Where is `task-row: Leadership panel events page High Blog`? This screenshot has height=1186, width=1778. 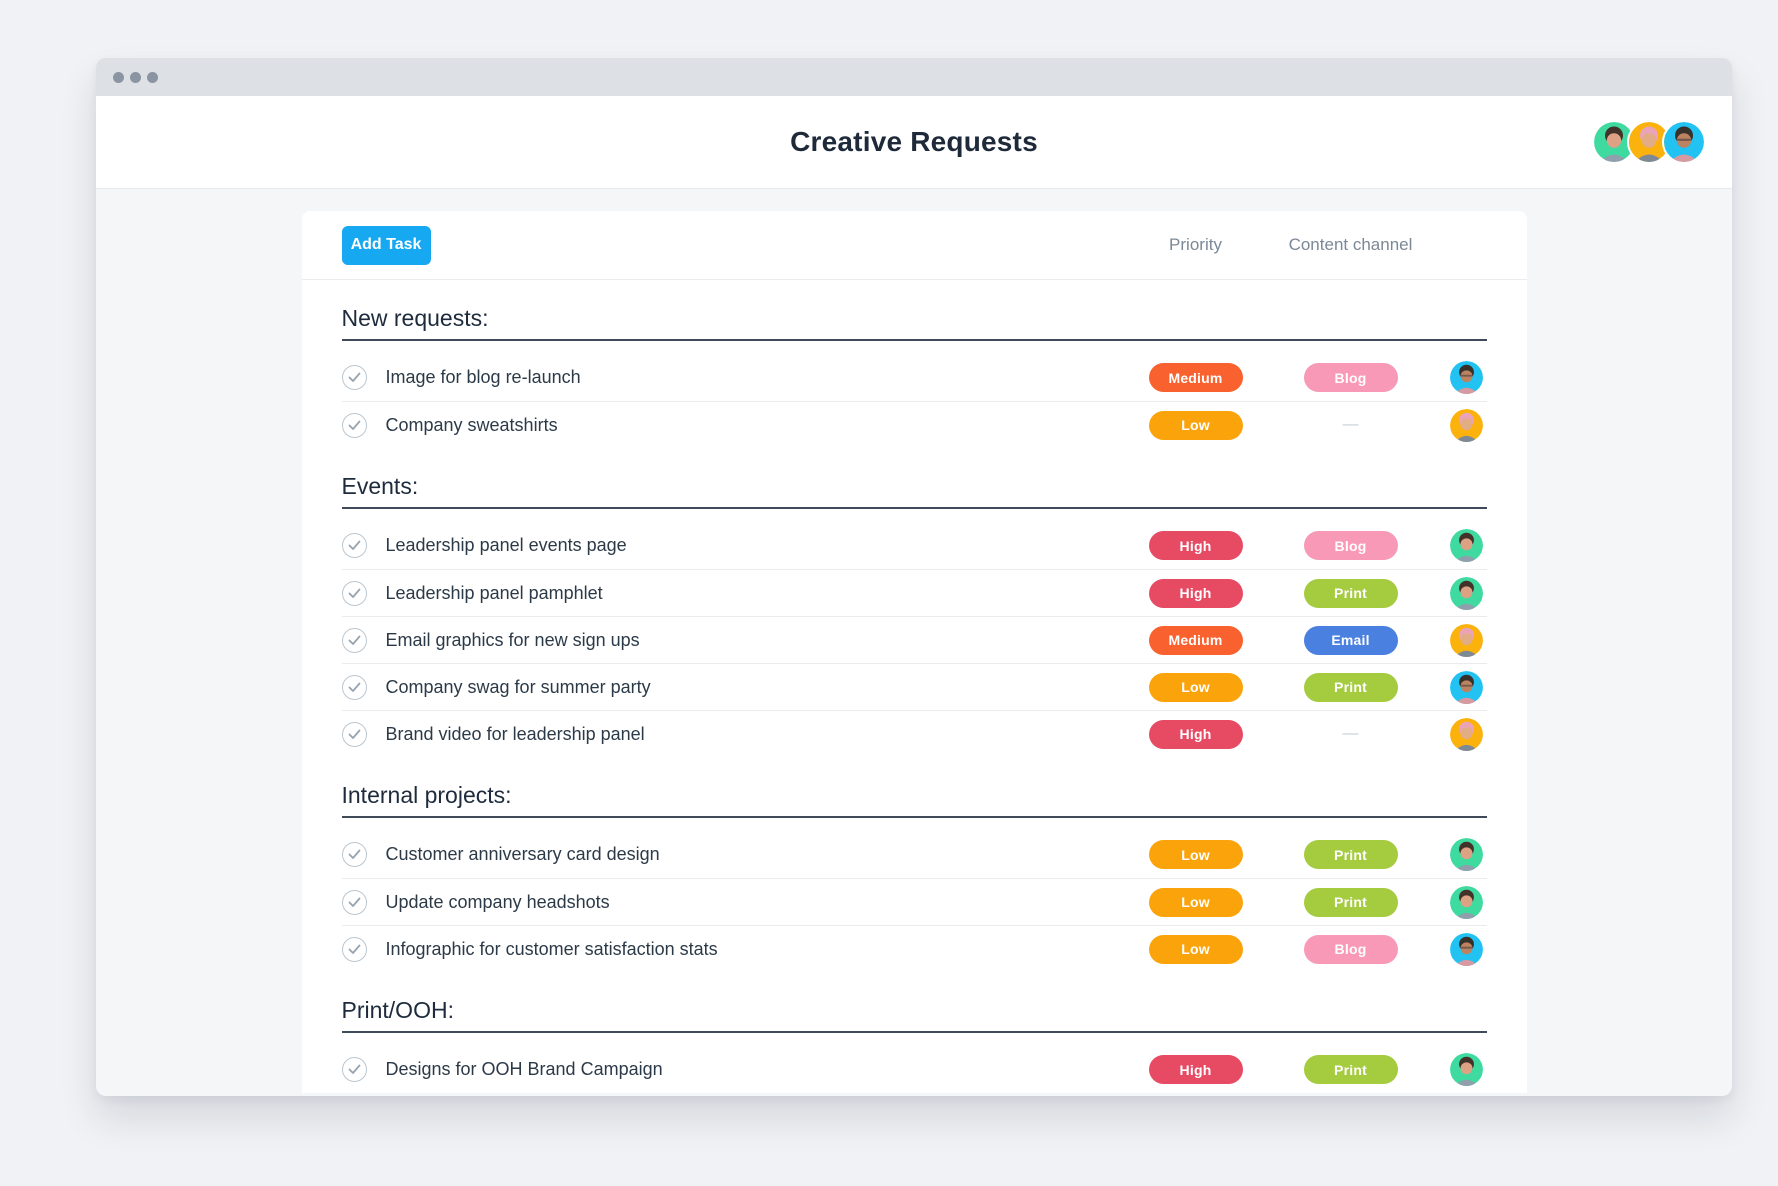
task-row: Leadership panel events page High Blog is located at coordinates (914, 545).